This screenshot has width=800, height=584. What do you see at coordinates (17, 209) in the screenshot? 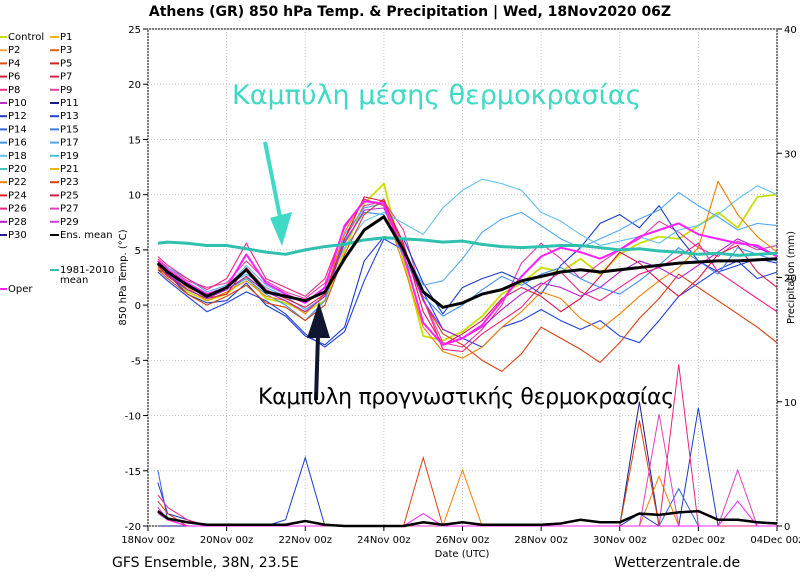
I see `legend-label: P26` at bounding box center [17, 209].